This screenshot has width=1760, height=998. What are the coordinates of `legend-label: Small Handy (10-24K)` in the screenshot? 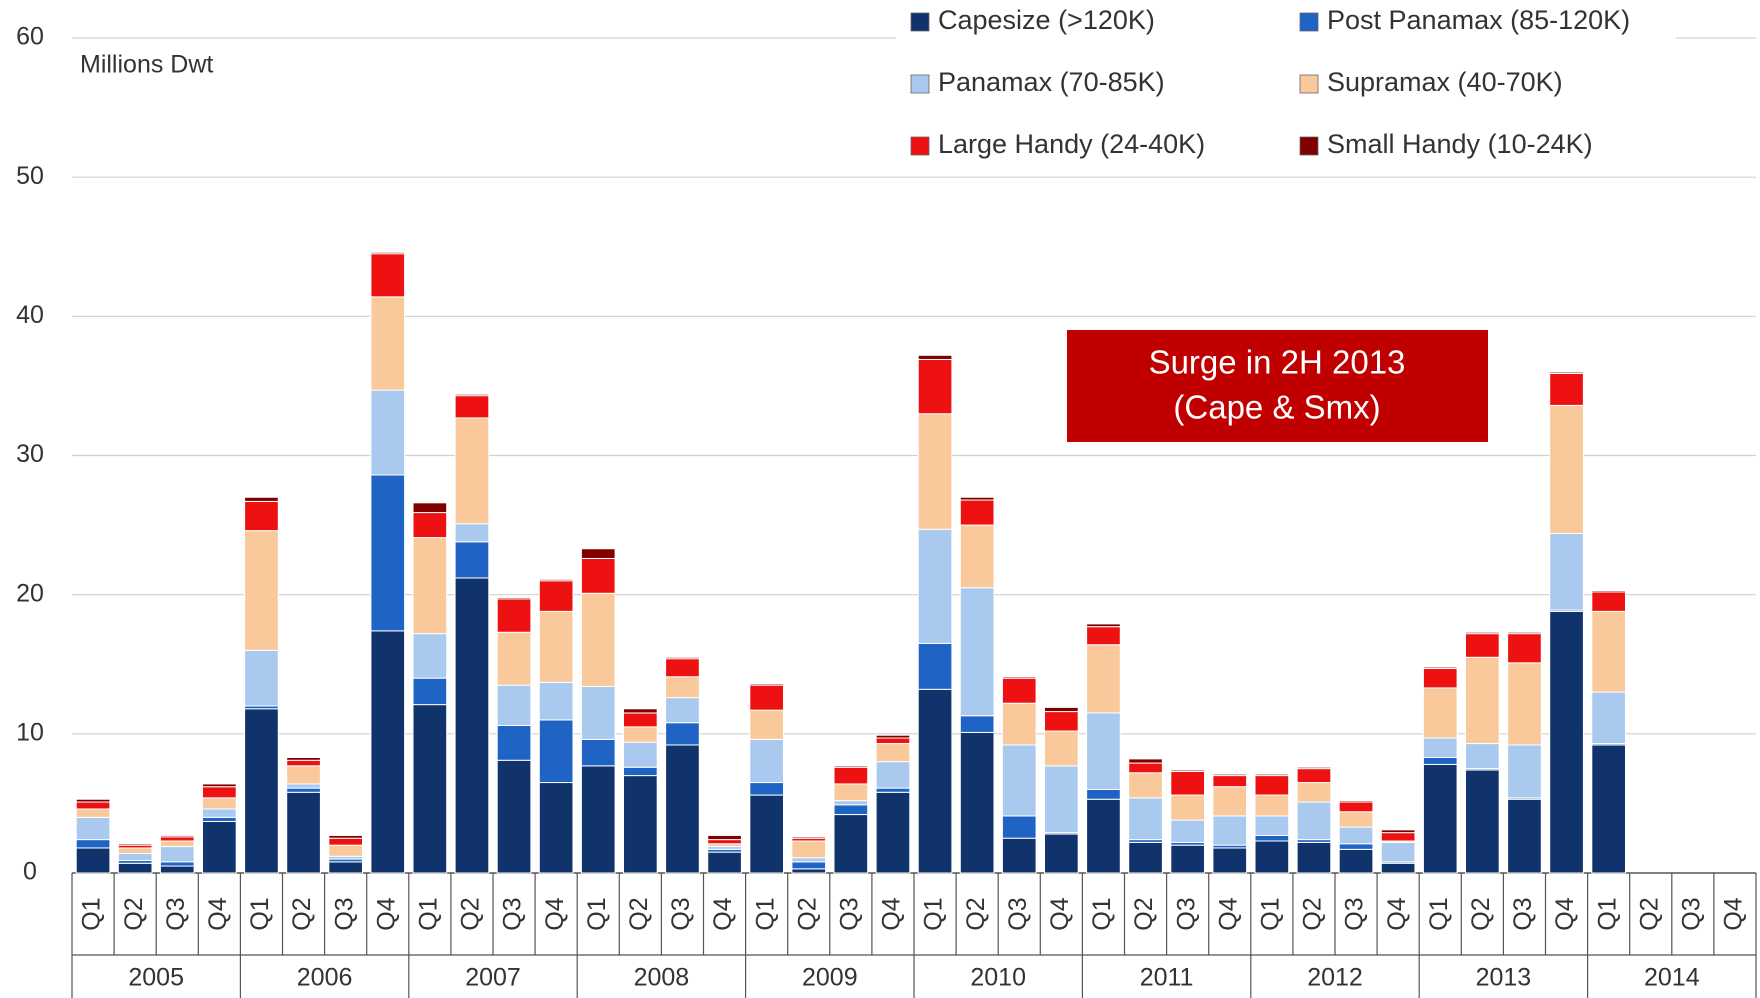 It's located at (1460, 144).